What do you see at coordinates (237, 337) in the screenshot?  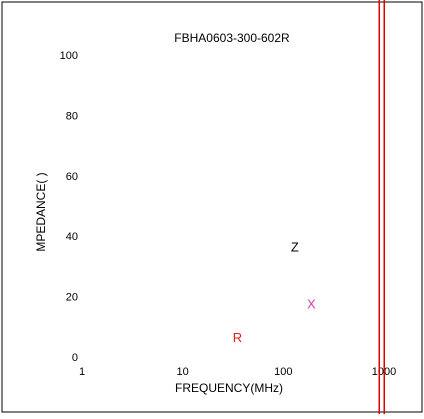 I see `series-label-r: R` at bounding box center [237, 337].